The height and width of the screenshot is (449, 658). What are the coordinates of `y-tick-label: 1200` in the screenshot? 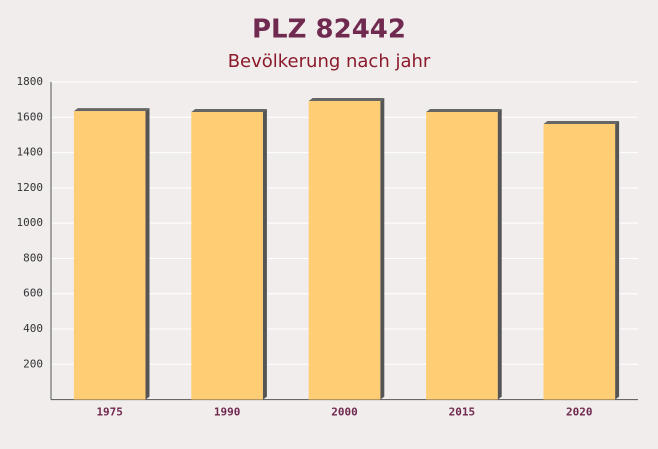 It's located at (30, 187).